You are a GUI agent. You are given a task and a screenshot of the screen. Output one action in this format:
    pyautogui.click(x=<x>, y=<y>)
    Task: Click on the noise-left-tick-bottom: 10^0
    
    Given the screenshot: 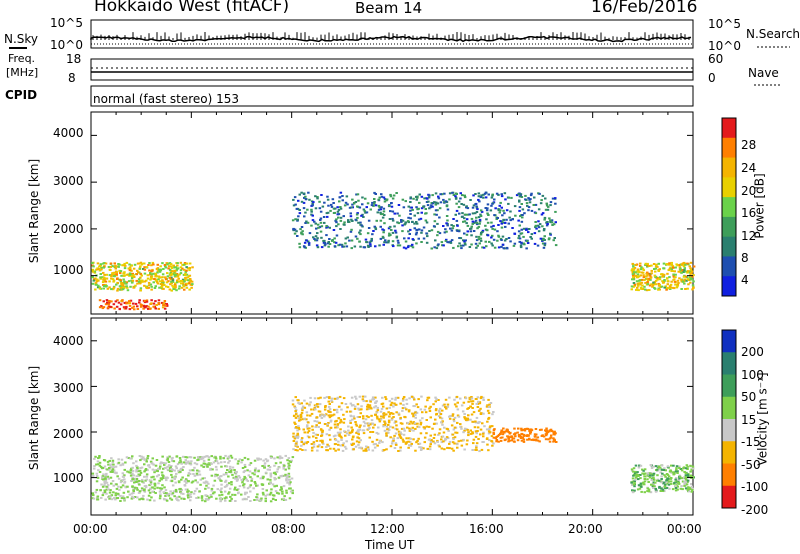 What is the action you would take?
    pyautogui.click(x=66, y=45)
    